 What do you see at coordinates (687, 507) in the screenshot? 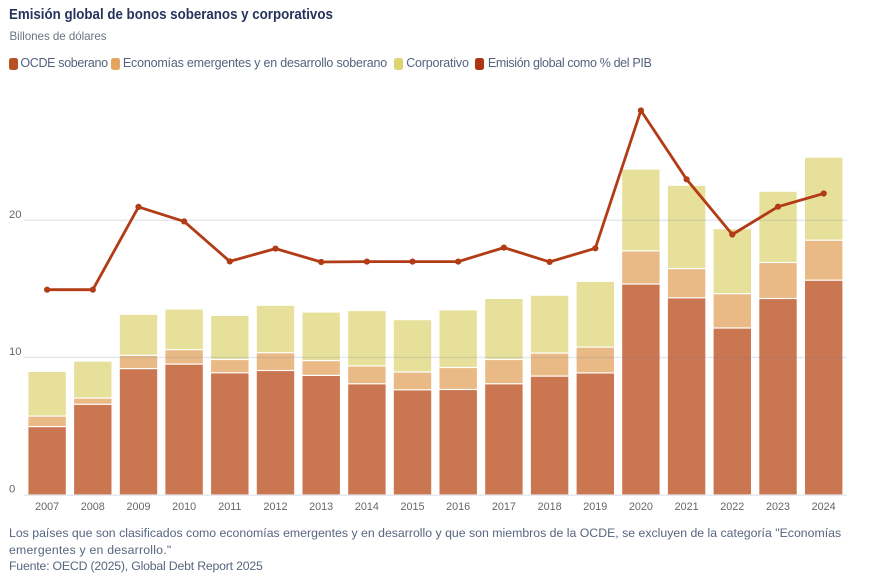
I see `svg-text: 2021` at bounding box center [687, 507].